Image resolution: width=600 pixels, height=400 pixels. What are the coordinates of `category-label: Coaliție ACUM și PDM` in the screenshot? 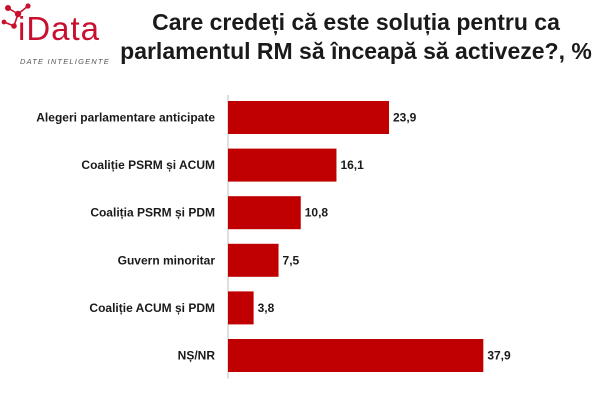 It's located at (152, 308).